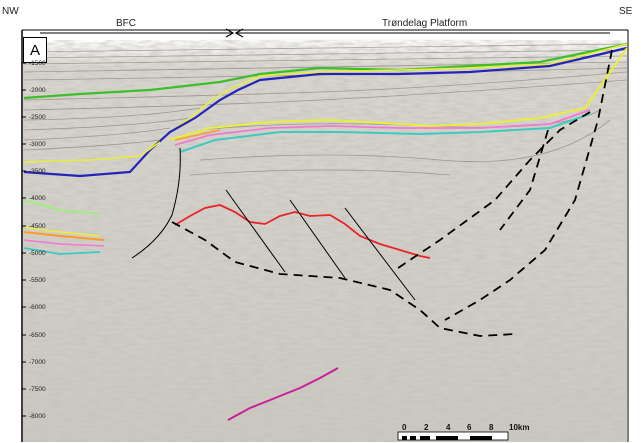 This screenshot has height=443, width=641. What do you see at coordinates (491, 427) in the screenshot?
I see `scale-label: 8` at bounding box center [491, 427].